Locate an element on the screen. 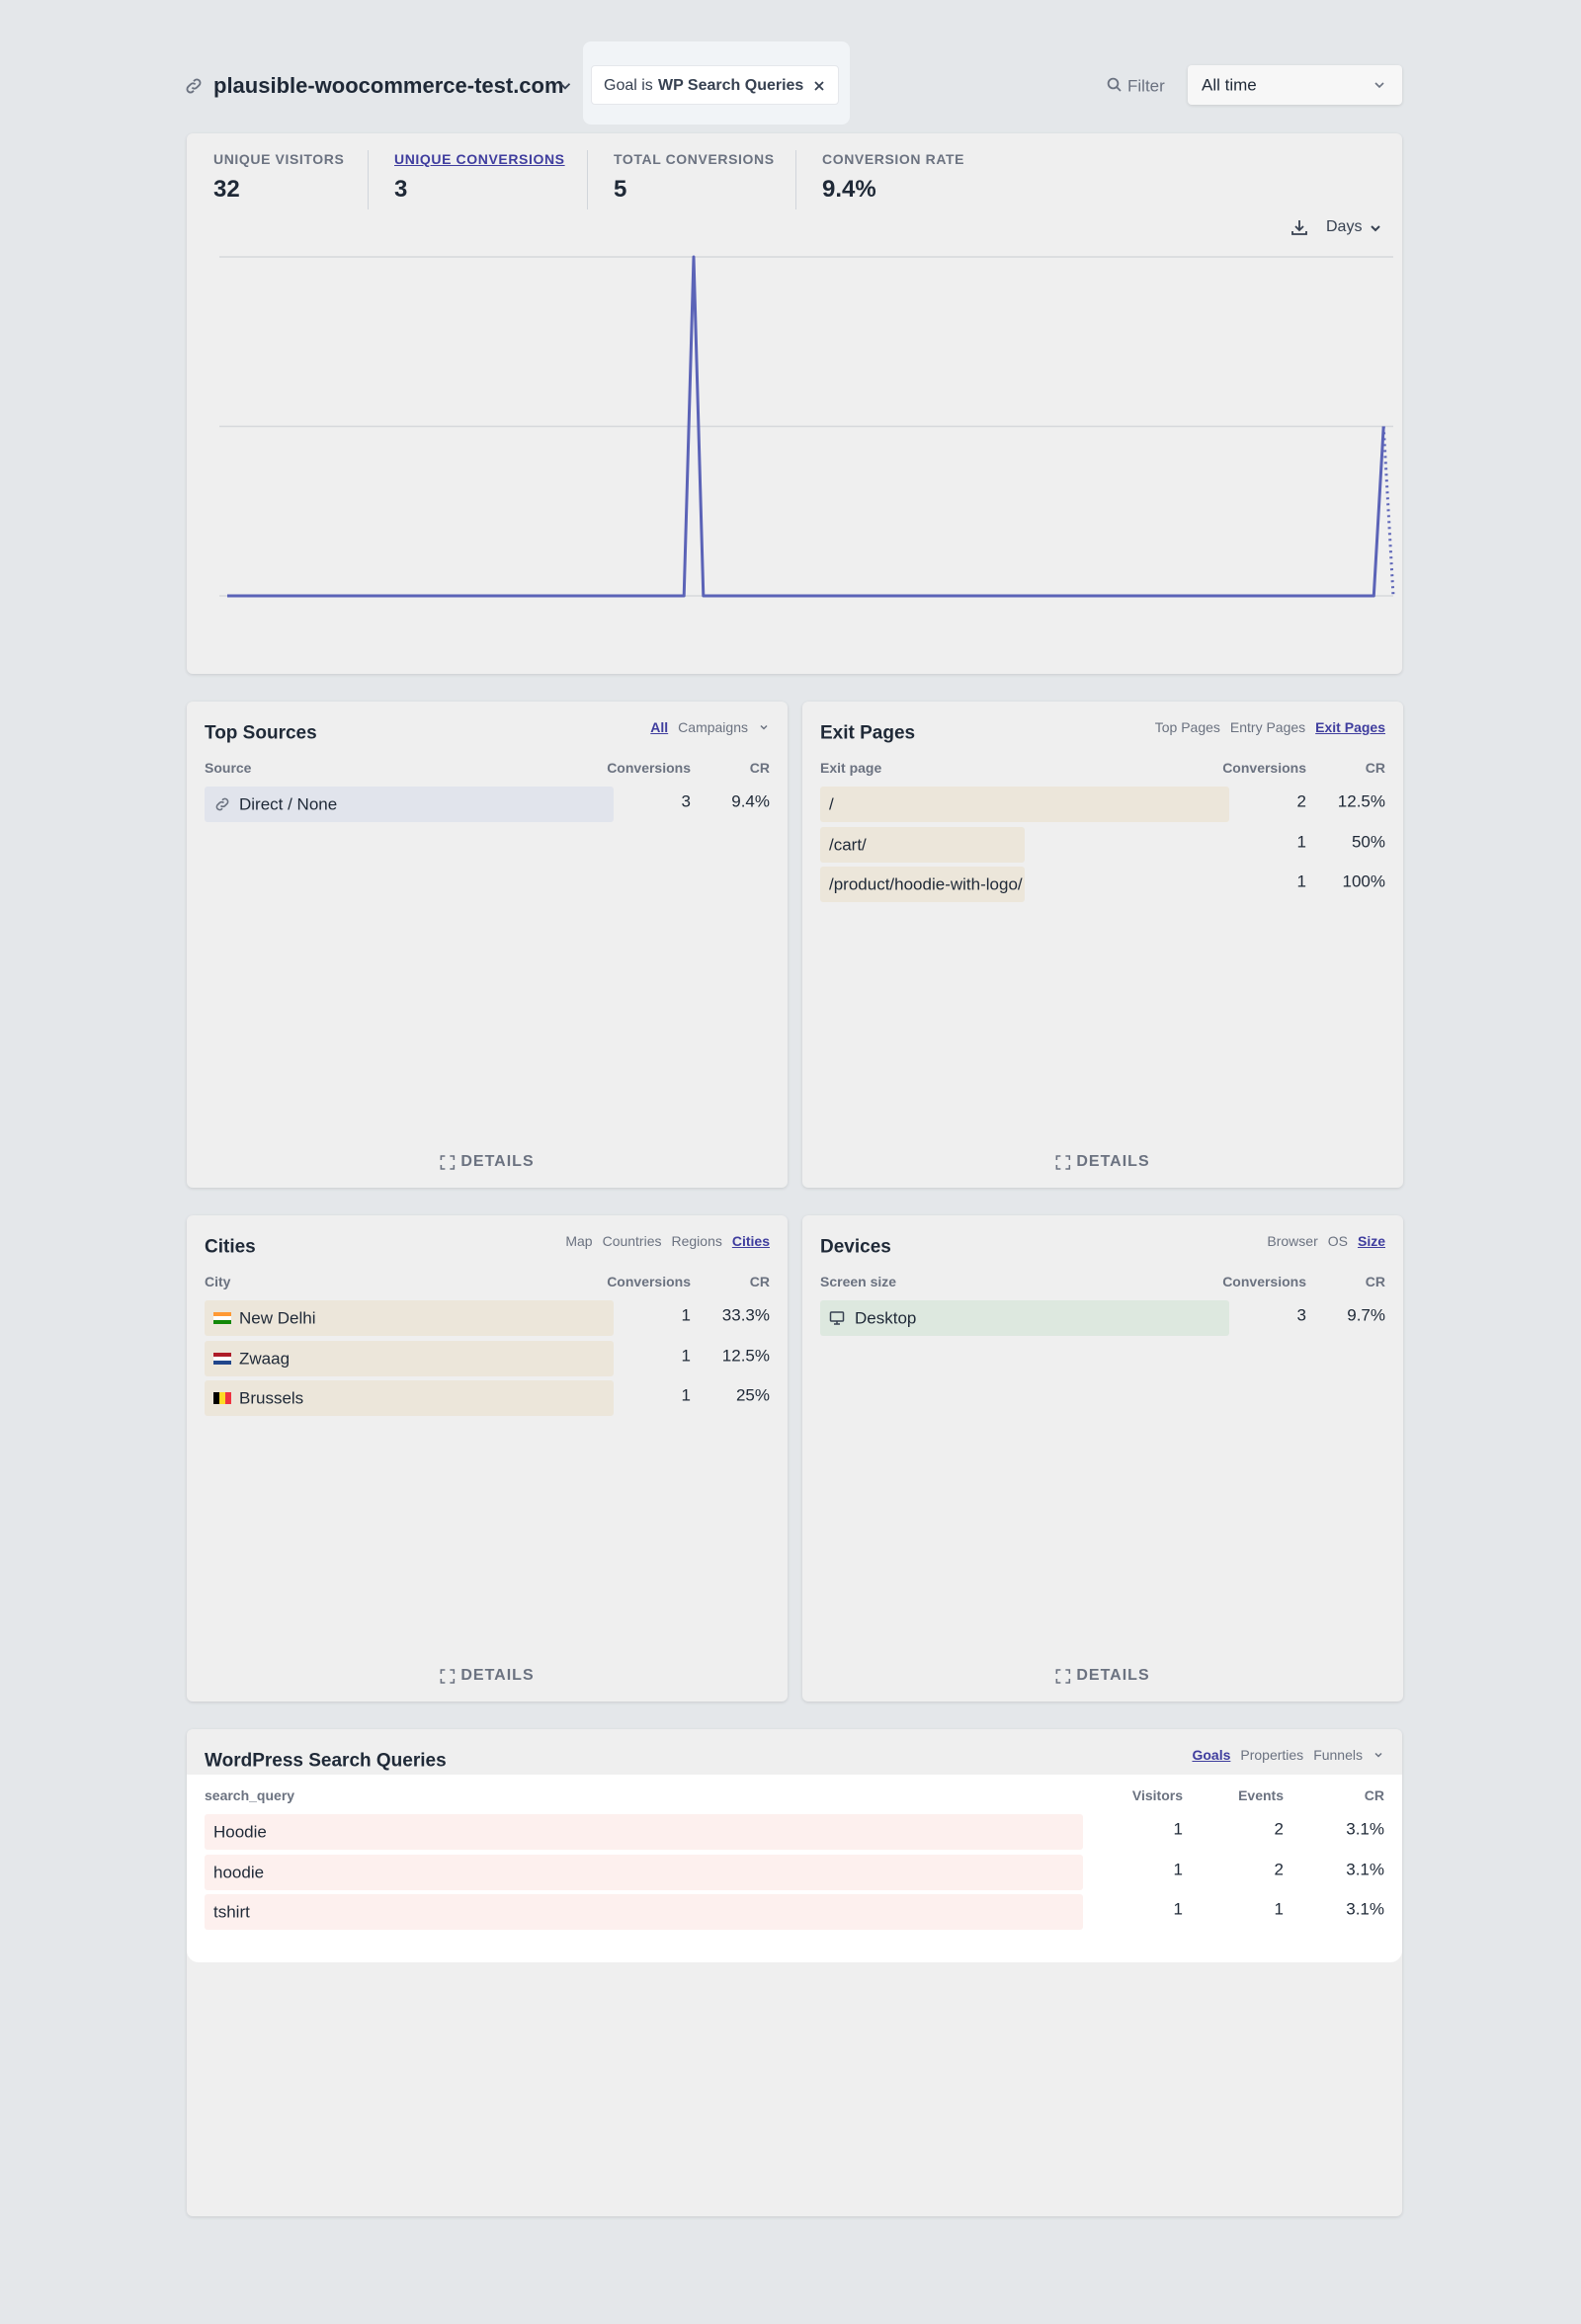  column-header: search_query is located at coordinates (250, 1795).